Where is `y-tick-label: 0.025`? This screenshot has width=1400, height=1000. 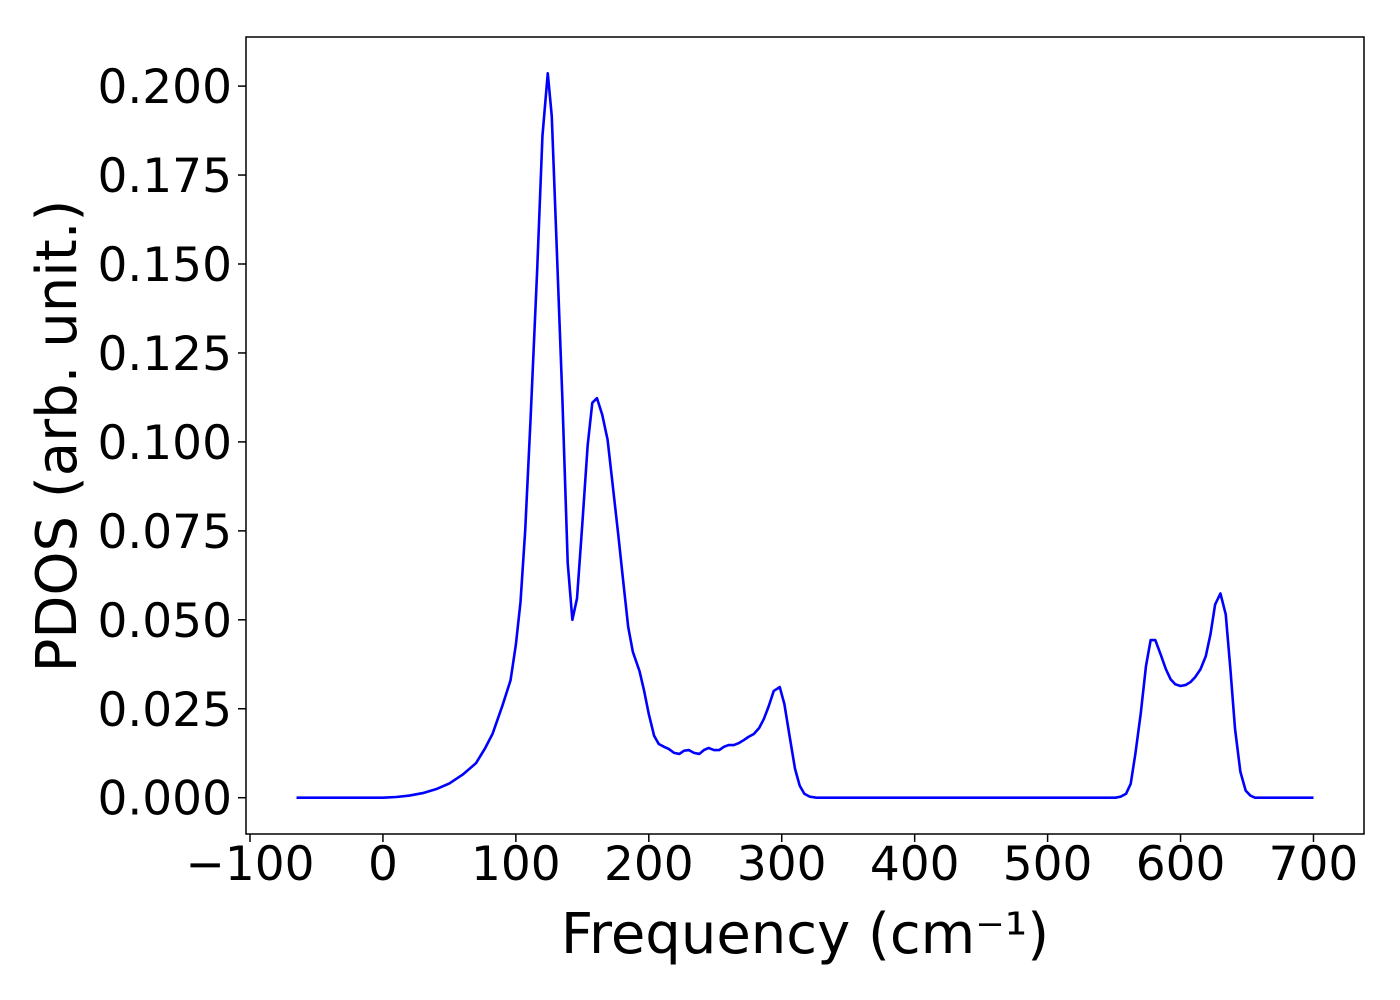 y-tick-label: 0.025 is located at coordinates (164, 710).